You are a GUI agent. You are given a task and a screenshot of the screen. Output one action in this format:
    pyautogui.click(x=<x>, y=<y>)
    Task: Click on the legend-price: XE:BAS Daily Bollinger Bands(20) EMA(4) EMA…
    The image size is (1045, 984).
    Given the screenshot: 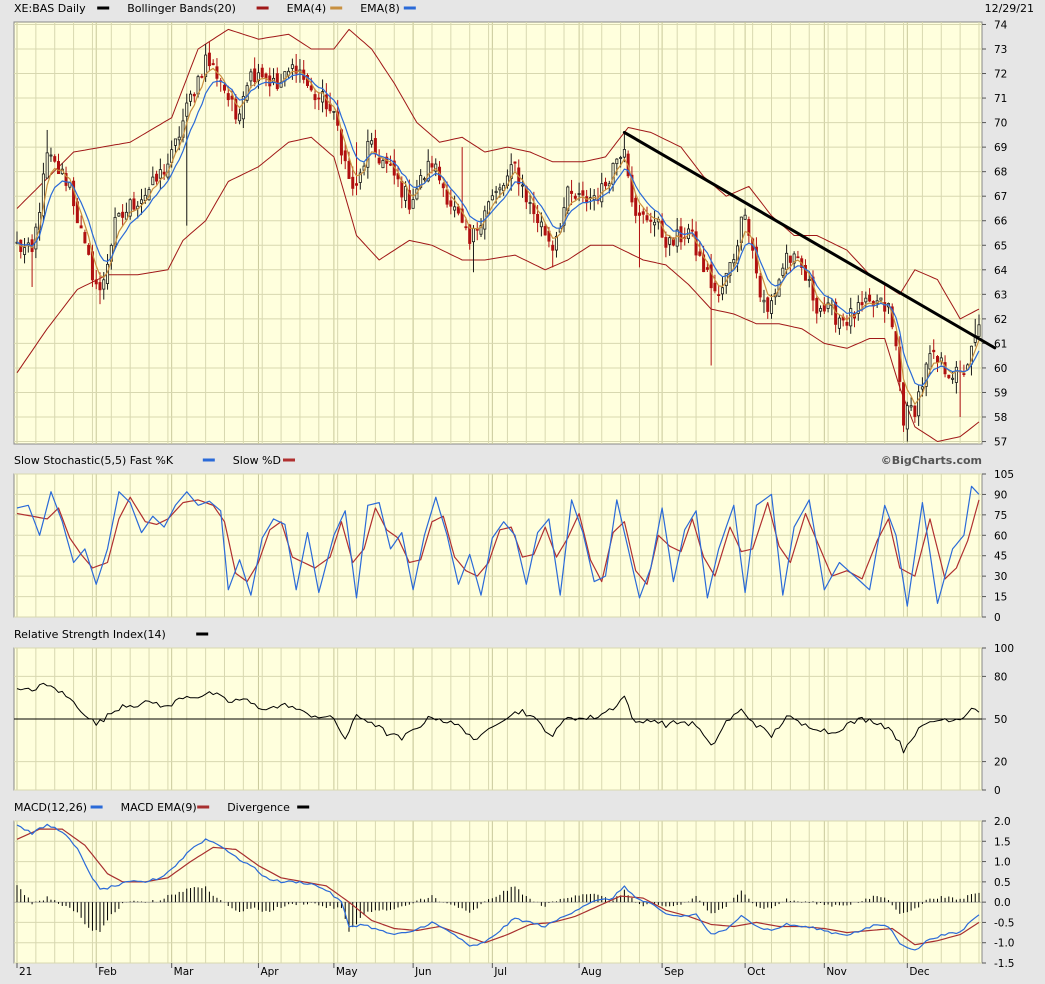 What is the action you would take?
    pyautogui.click(x=523, y=7)
    